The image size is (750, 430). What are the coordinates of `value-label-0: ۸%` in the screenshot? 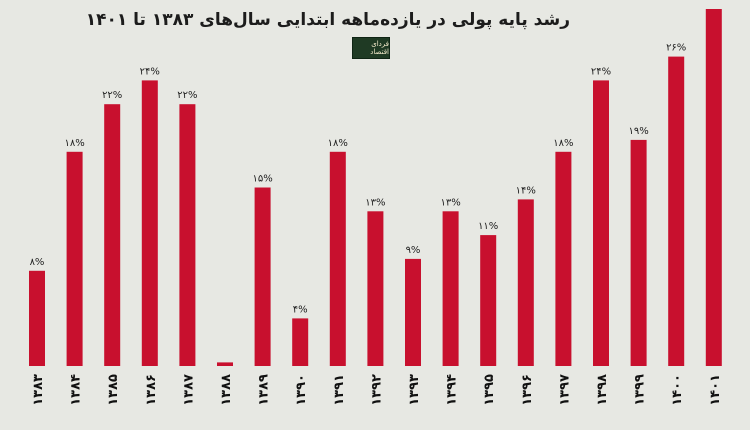 It's located at (37, 262).